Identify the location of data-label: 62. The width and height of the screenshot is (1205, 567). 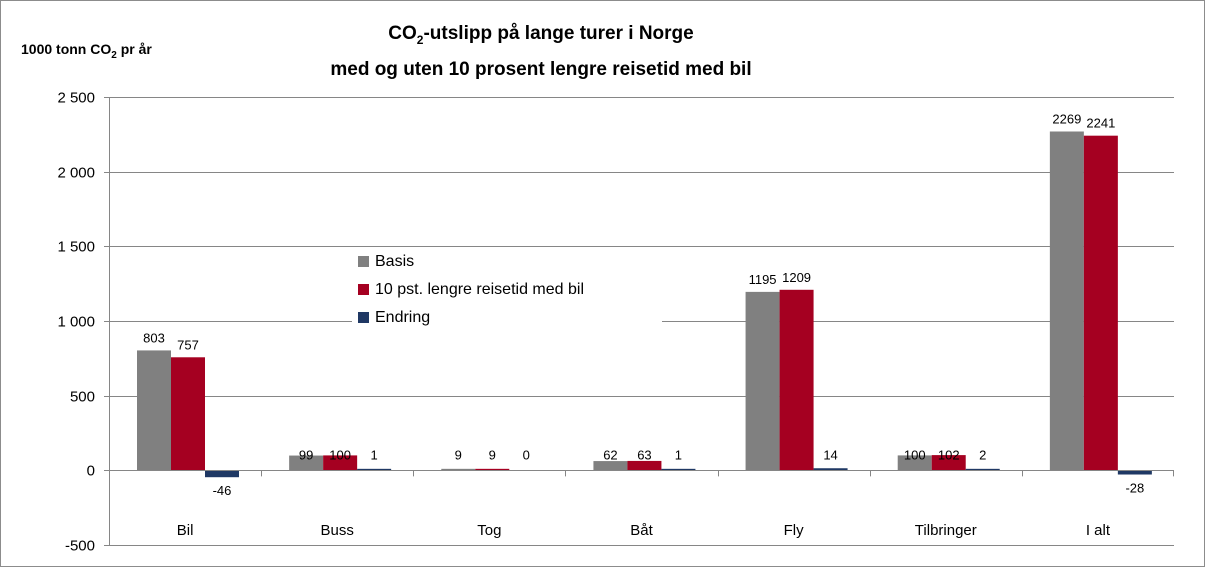
(610, 454).